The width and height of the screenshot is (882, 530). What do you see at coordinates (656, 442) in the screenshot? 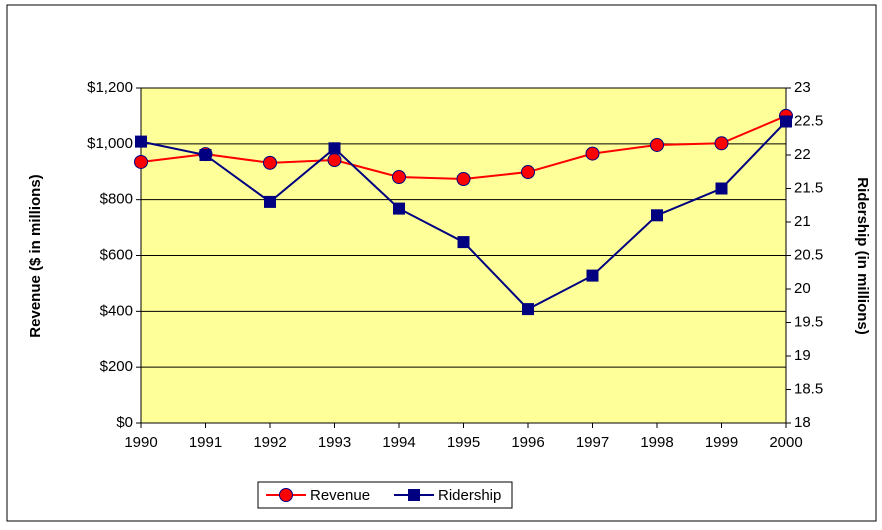
I see `x-tick-label: 1998` at bounding box center [656, 442].